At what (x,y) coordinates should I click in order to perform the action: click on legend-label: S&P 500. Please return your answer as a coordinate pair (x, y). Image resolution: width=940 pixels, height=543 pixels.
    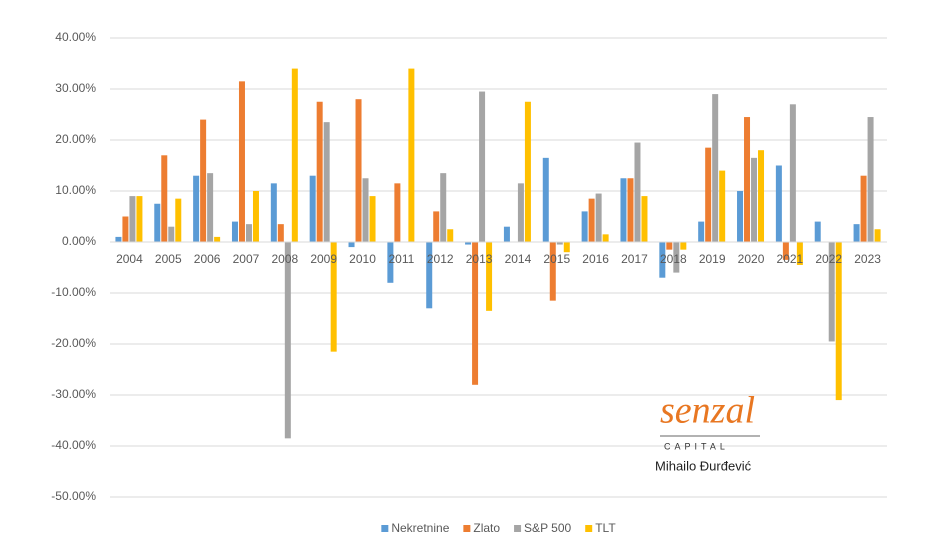
    Looking at the image, I should click on (547, 528).